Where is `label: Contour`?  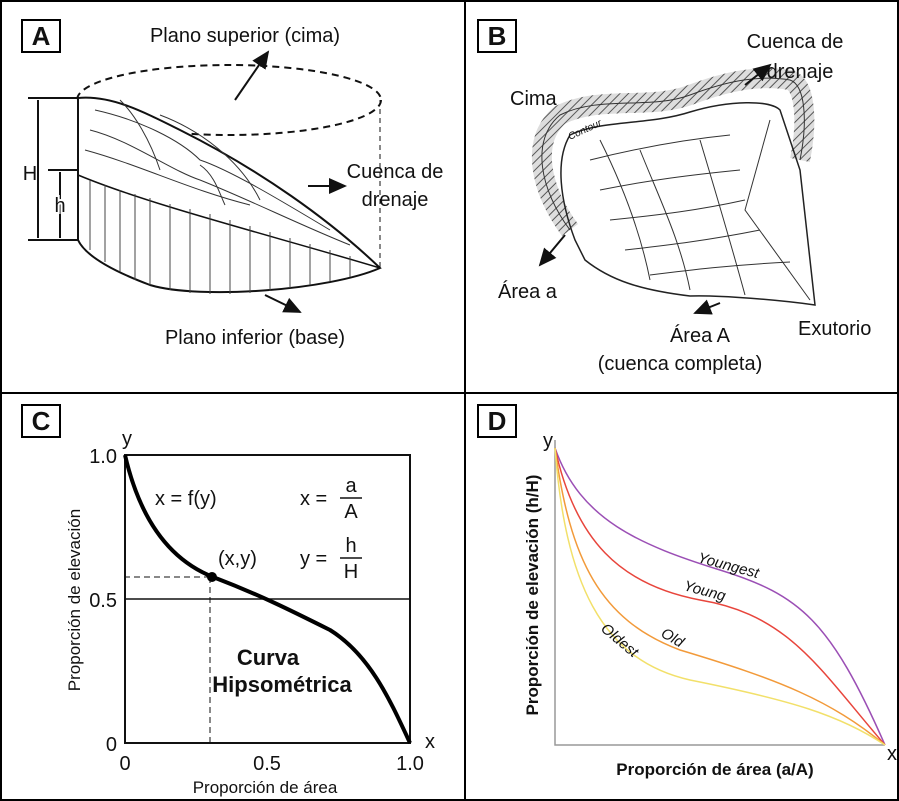
label: Contour is located at coordinates (585, 129).